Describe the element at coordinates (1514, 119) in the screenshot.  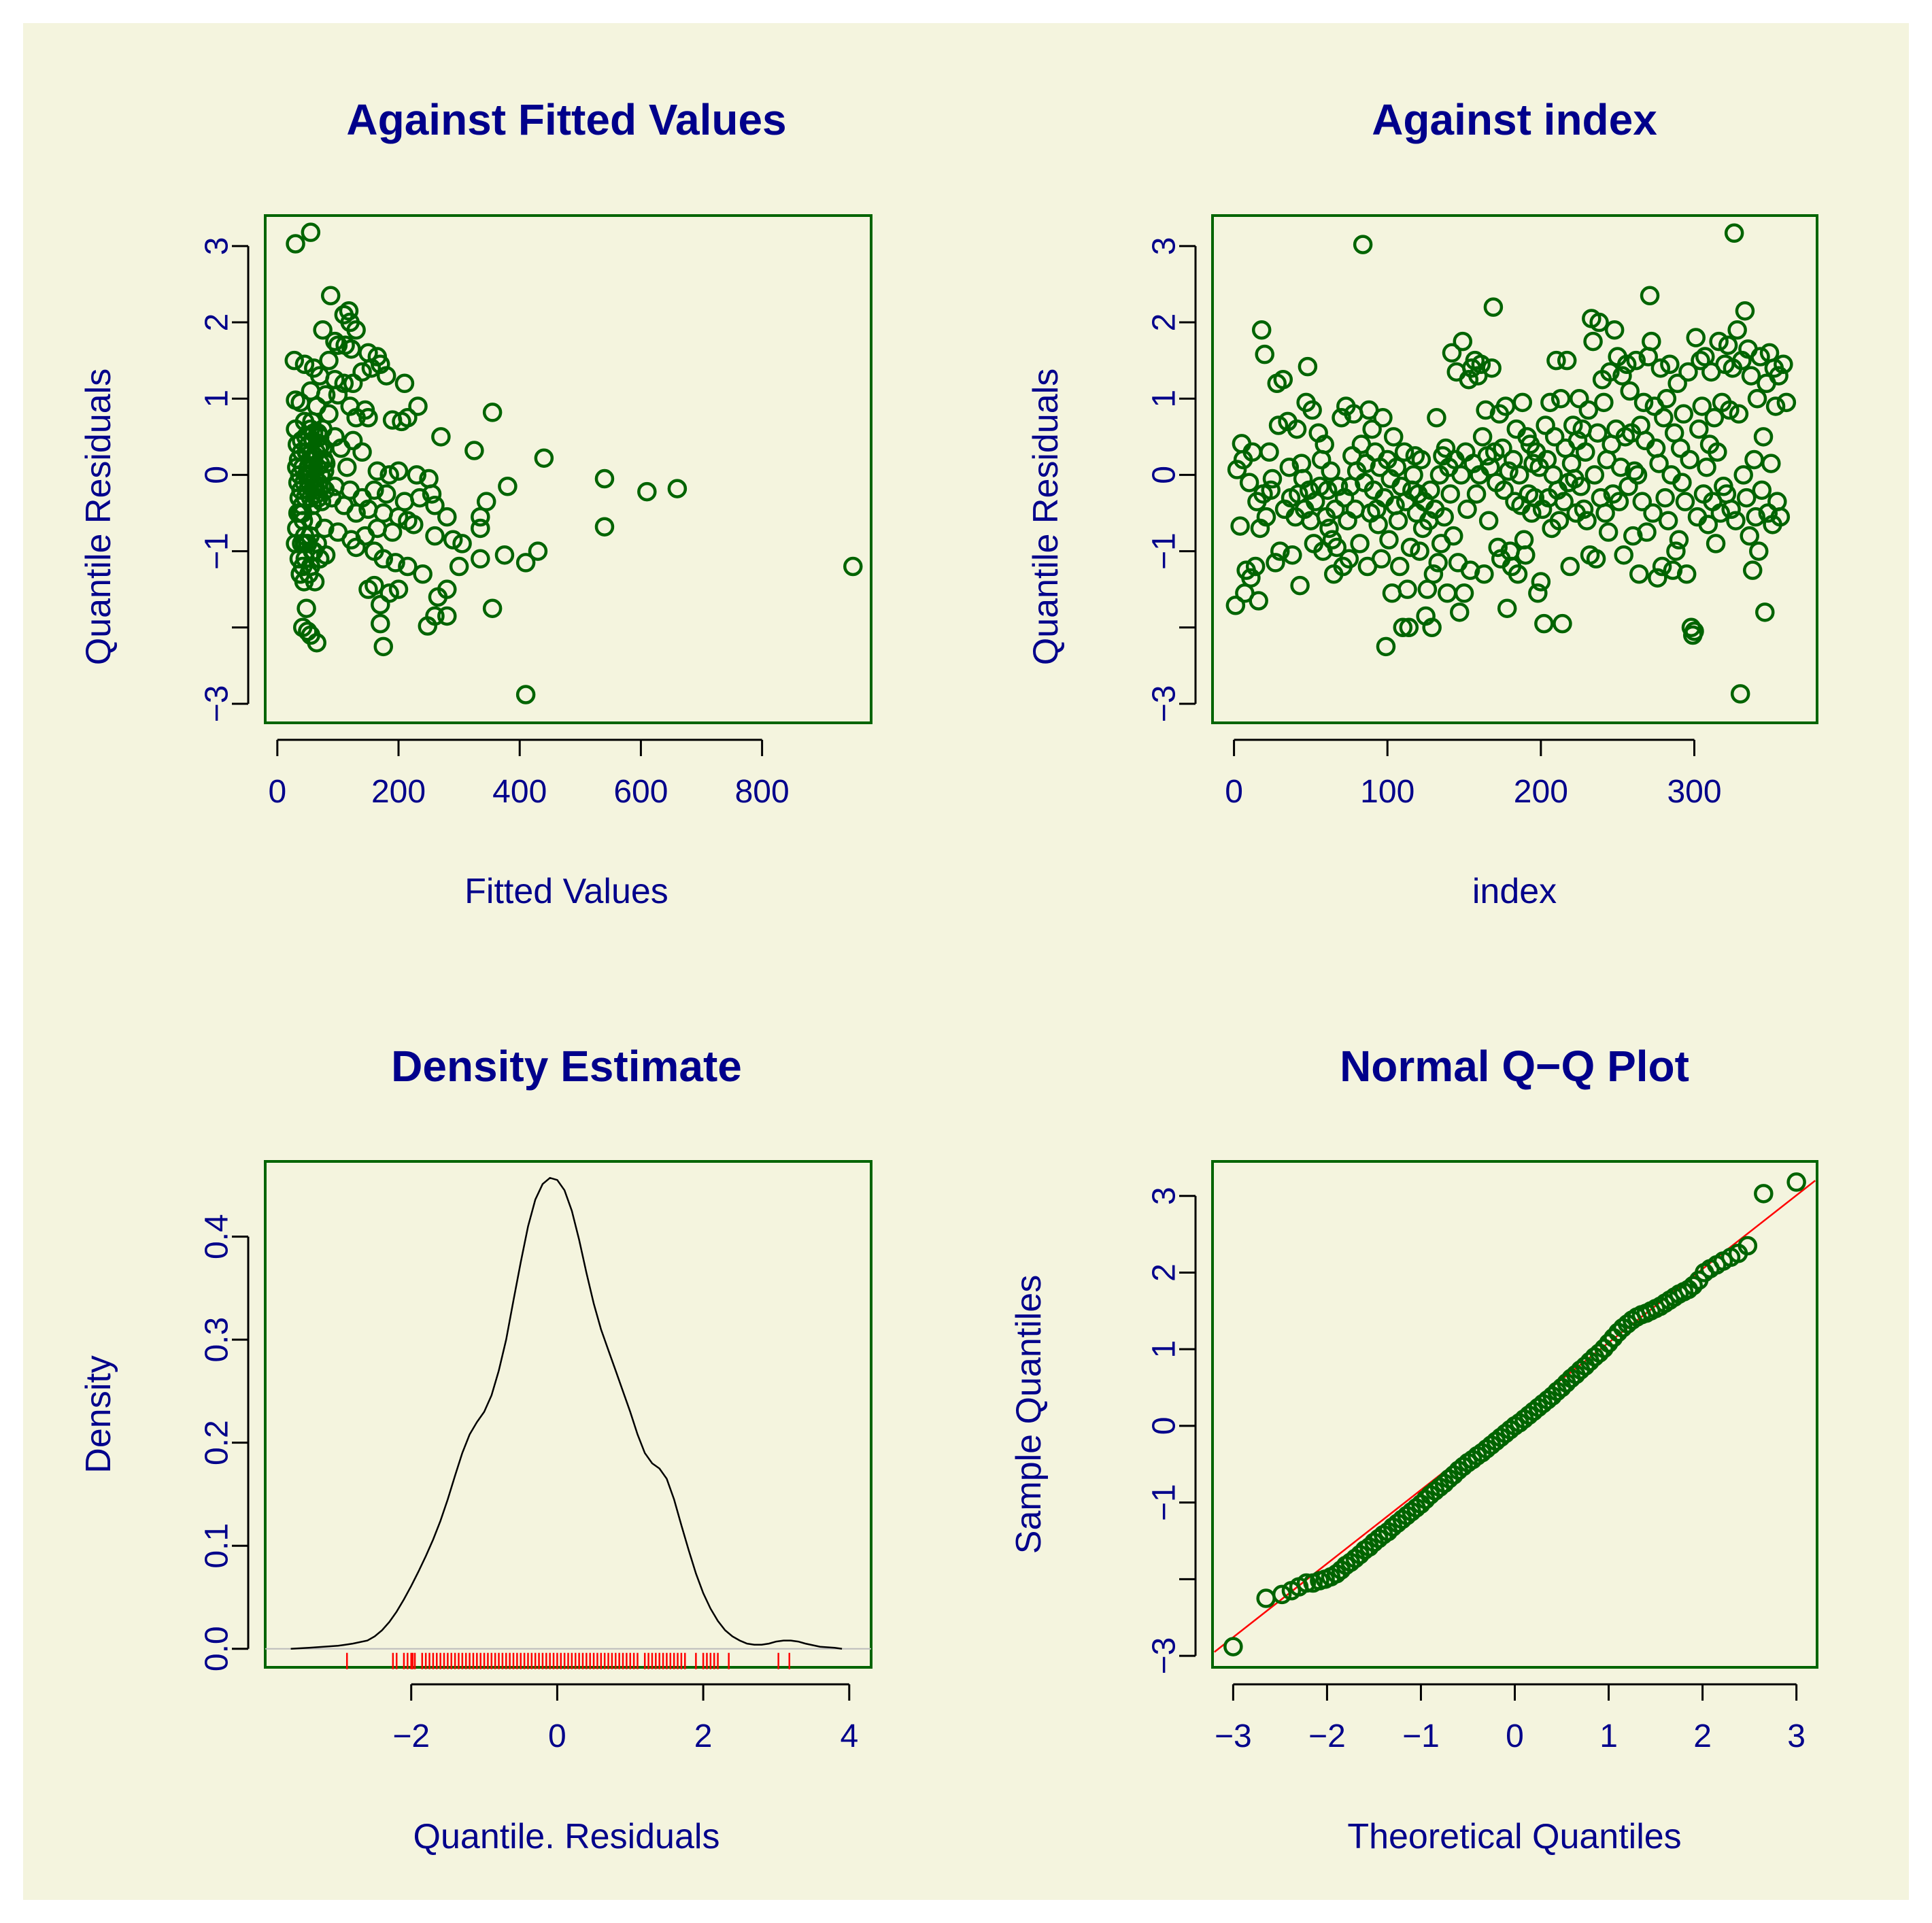
I see `panel-2-title: Against index` at that location.